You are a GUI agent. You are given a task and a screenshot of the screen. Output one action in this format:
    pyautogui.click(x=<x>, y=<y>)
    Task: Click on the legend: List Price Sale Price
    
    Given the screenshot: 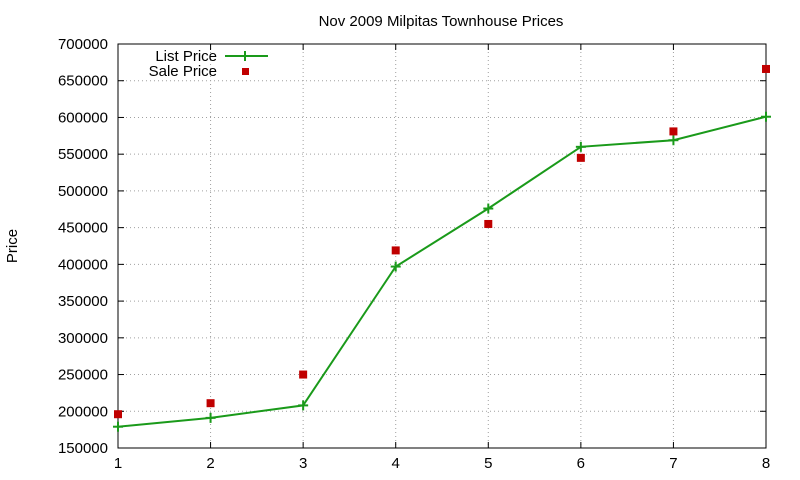 What is the action you would take?
    pyautogui.click(x=208, y=64)
    